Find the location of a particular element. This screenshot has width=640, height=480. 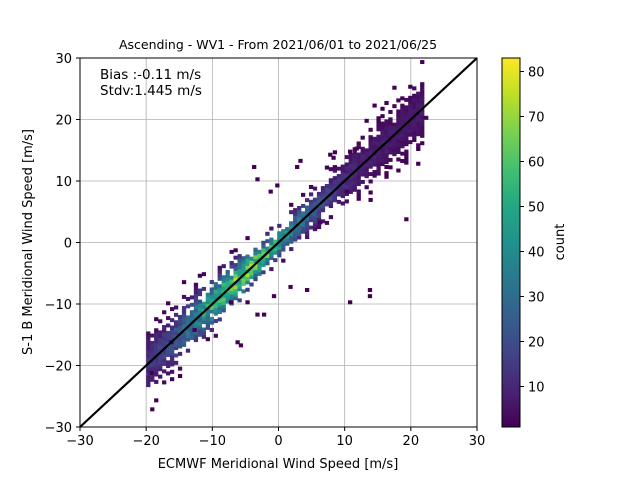

colorbar-tick-label: 60 is located at coordinates (536, 163).